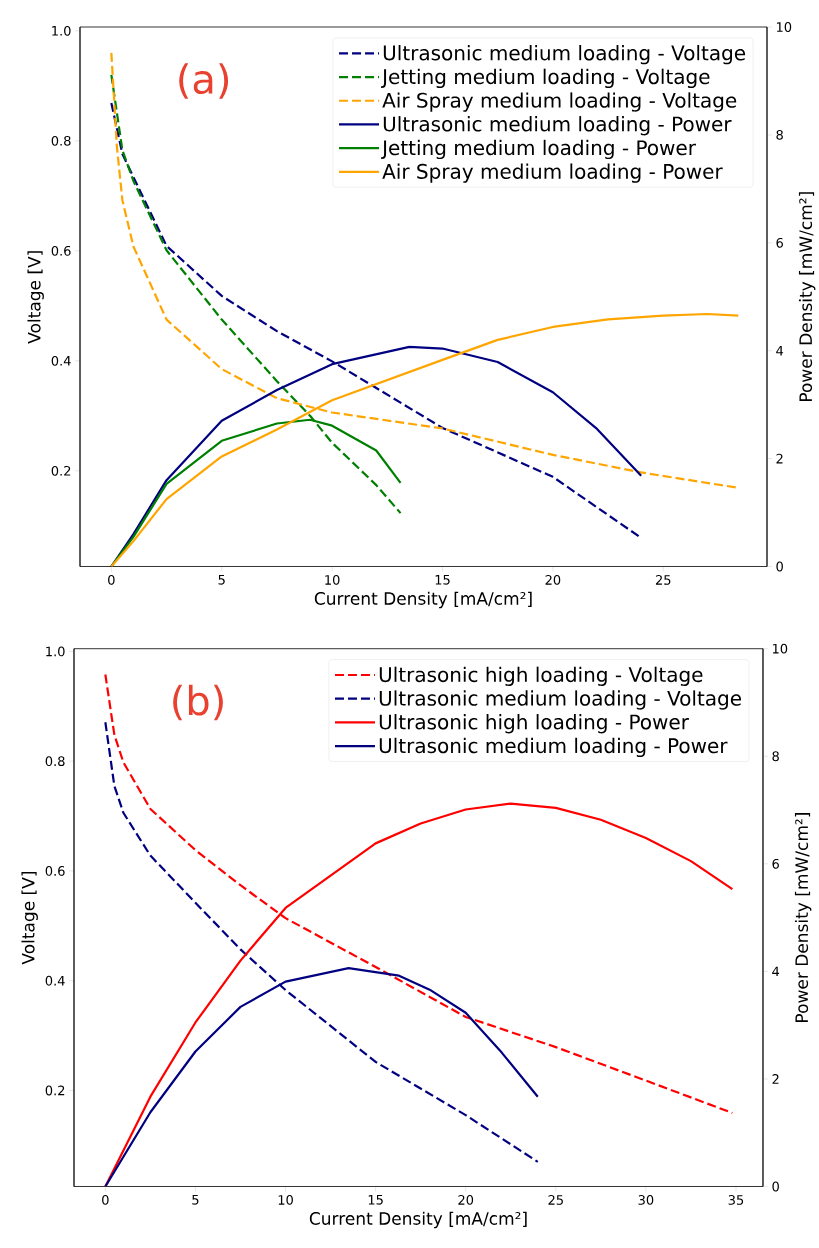 This screenshot has height=1248, width=819. I want to click on legend-label: Air Spray medium loading - Power, so click(552, 173).